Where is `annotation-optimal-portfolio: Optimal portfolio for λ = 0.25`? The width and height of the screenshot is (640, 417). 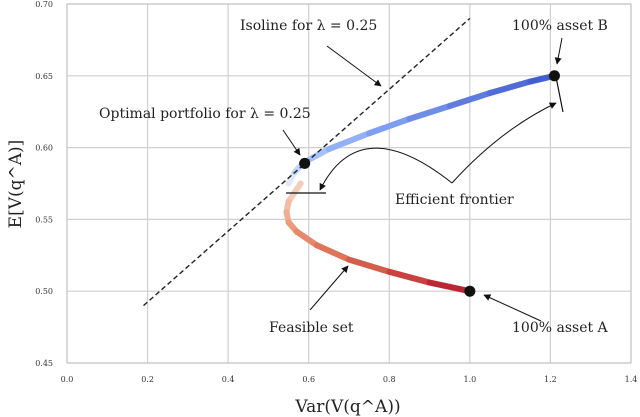 annotation-optimal-portfolio: Optimal portfolio for λ = 0.25 is located at coordinates (205, 114).